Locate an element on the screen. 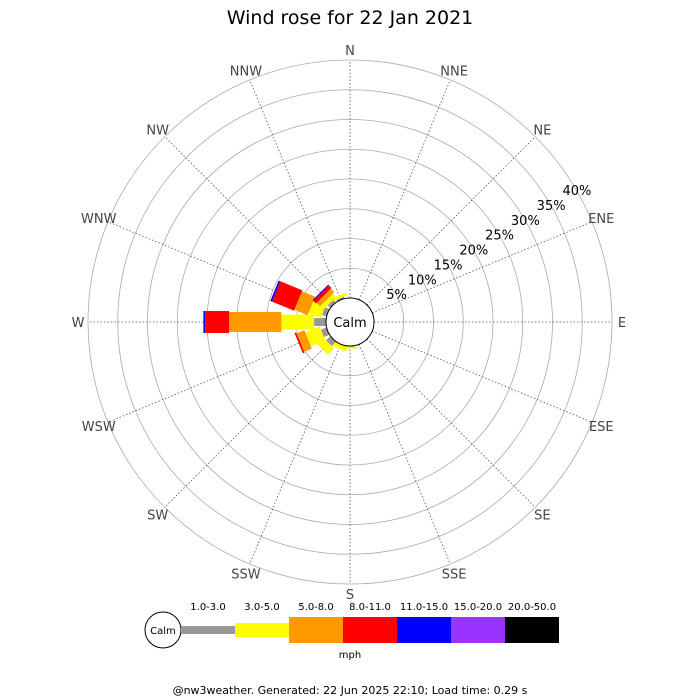 This screenshot has width=700, height=700. direction-label-sw: SW is located at coordinates (157, 515).